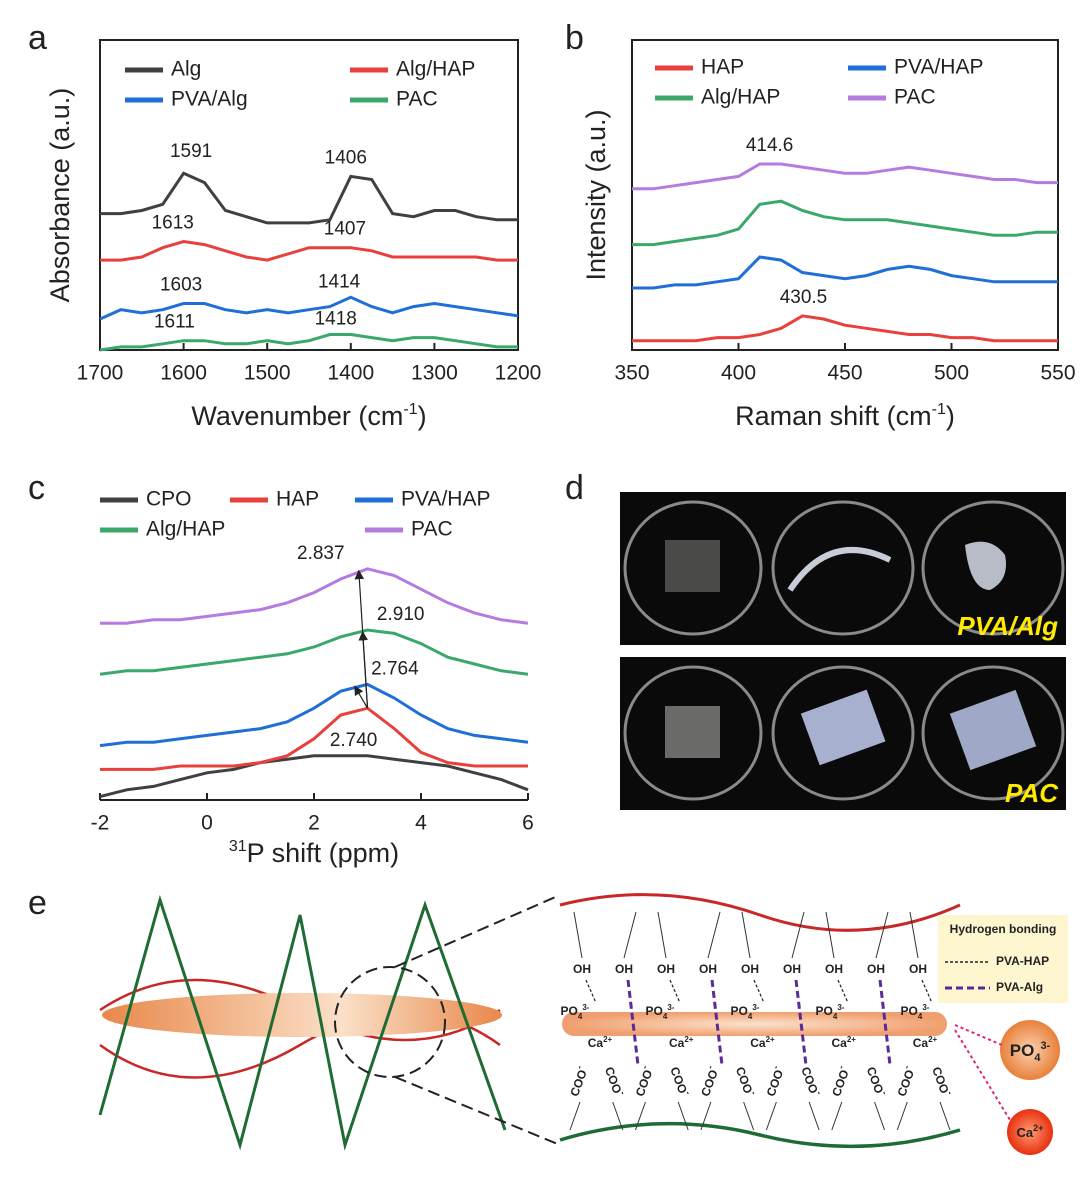  What do you see at coordinates (434, 373) in the screenshot?
I see `x-tick-label: 1300` at bounding box center [434, 373].